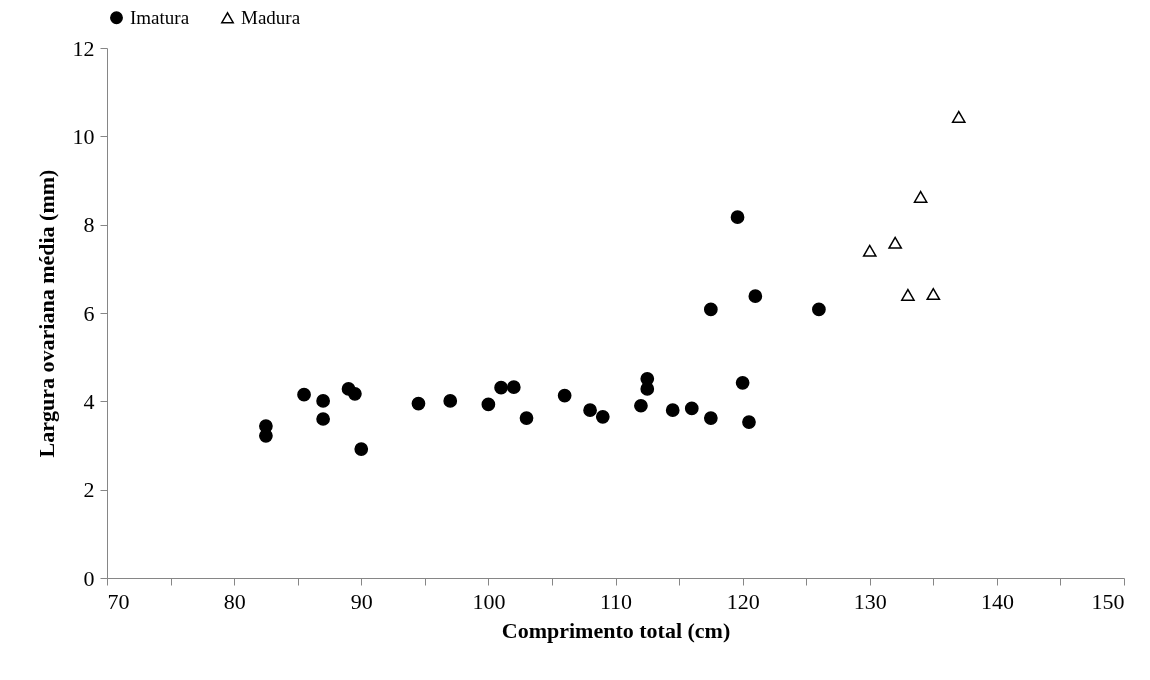  I want to click on y-tick-label: 0, so click(89, 578).